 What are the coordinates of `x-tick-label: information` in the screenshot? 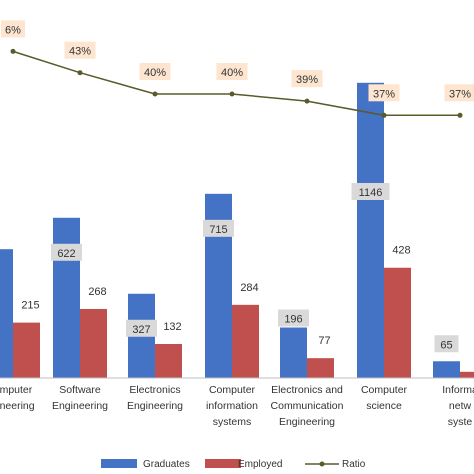 It's located at (232, 406).